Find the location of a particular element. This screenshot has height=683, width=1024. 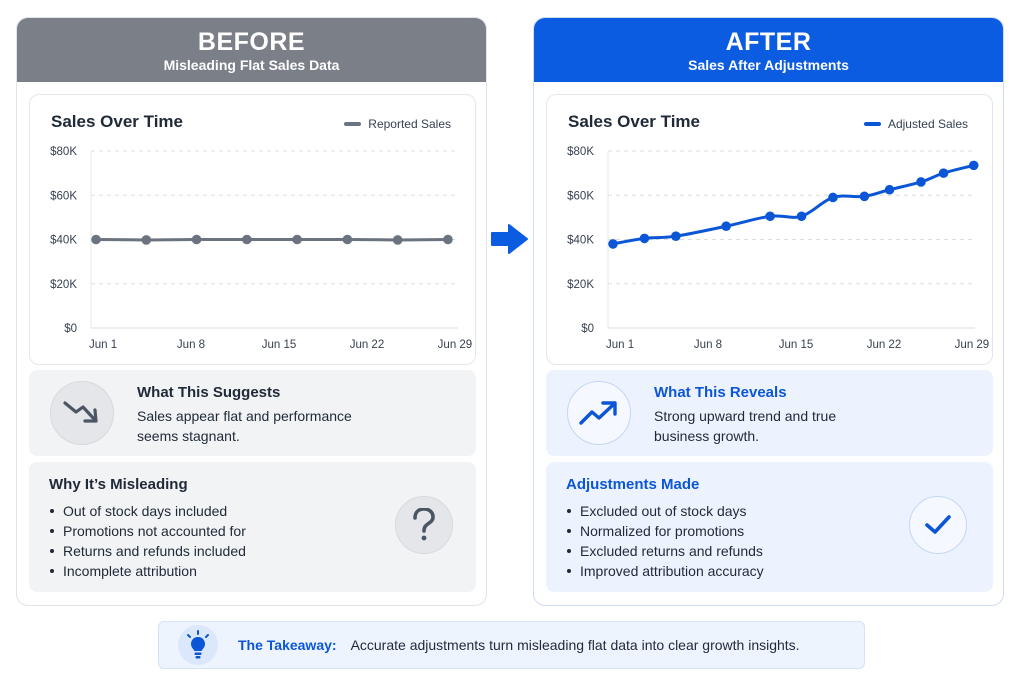

series-line is located at coordinates (793, 204).